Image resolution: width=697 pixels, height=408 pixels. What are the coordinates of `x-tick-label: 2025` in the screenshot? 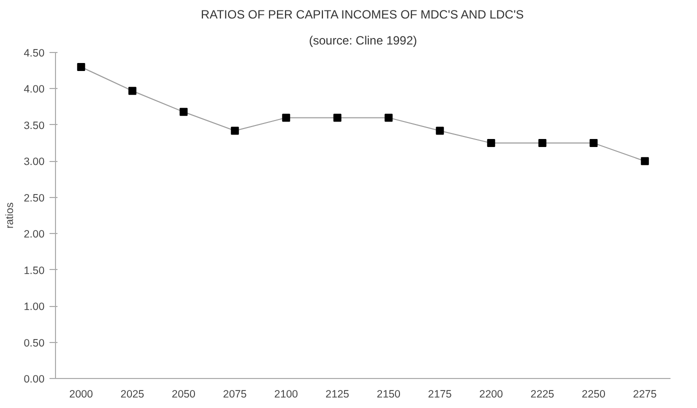 It's located at (132, 394).